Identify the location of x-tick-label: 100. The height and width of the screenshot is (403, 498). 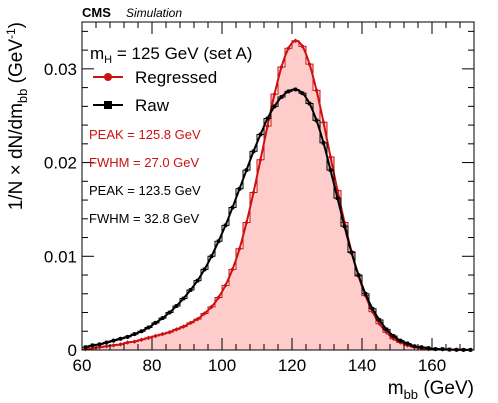
(222, 365).